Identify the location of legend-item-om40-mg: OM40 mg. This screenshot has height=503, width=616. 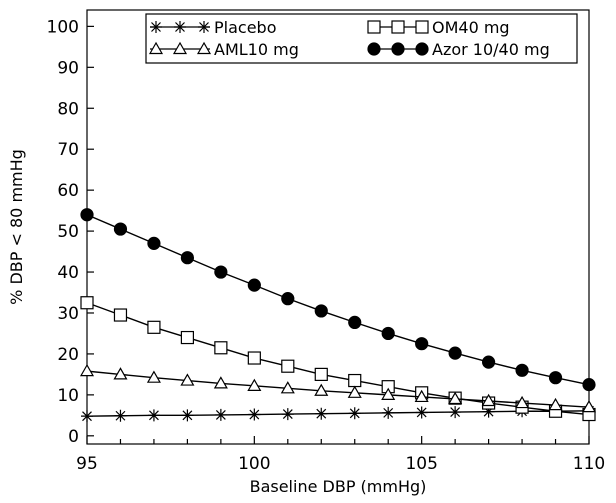
(438, 27).